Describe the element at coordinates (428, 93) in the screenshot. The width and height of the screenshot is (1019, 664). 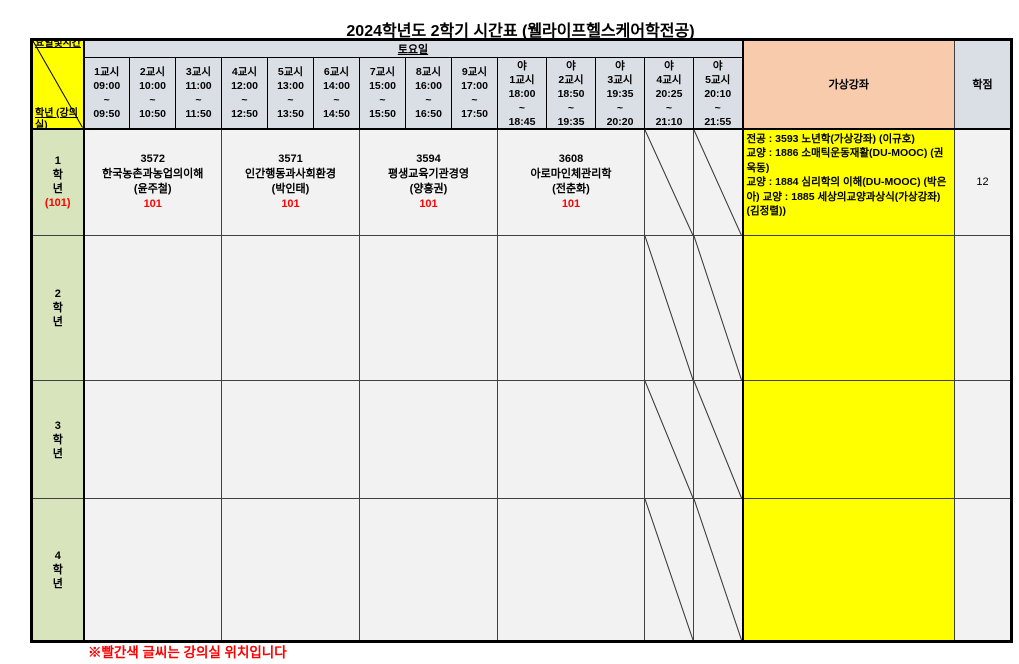
I see `period-header-8: 8교시 16:00 ~16:50` at that location.